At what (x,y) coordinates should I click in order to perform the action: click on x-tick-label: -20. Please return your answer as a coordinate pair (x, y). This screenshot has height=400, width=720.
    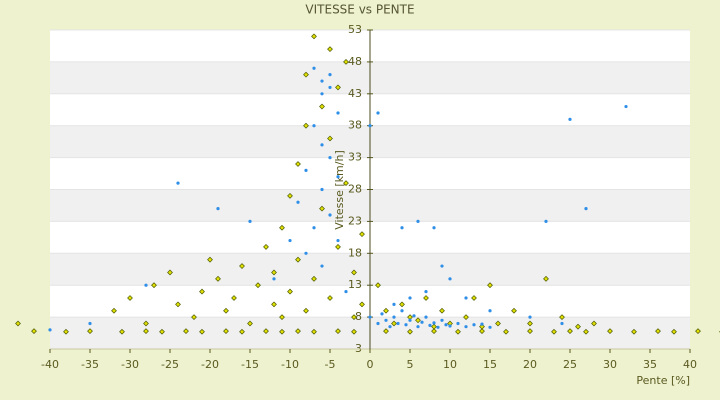
    Looking at the image, I should click on (210, 364).